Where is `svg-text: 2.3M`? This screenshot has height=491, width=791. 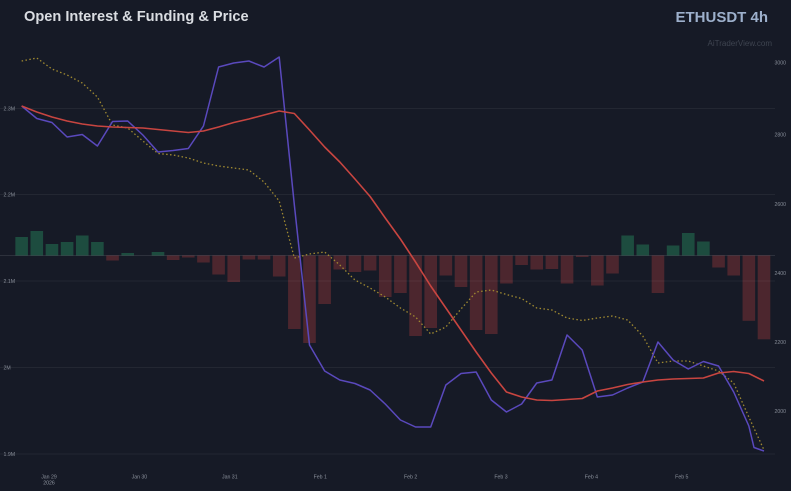 svg-text: 2.3M is located at coordinates (10, 110).